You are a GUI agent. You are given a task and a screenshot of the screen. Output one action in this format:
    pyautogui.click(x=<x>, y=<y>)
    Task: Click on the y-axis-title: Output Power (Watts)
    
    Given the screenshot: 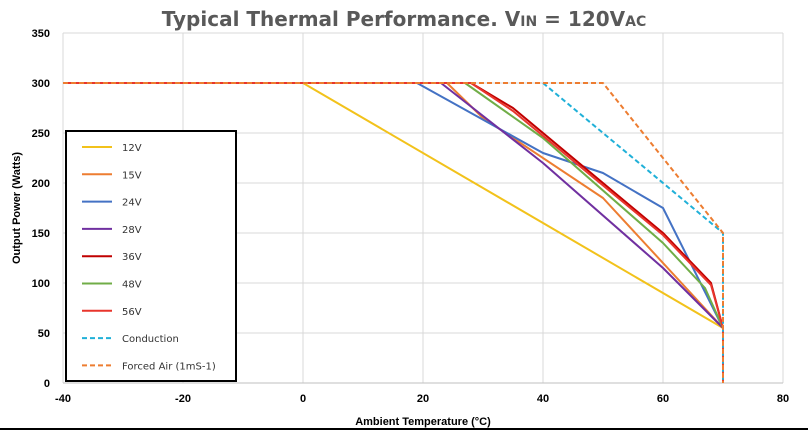 What is the action you would take?
    pyautogui.click(x=17, y=208)
    